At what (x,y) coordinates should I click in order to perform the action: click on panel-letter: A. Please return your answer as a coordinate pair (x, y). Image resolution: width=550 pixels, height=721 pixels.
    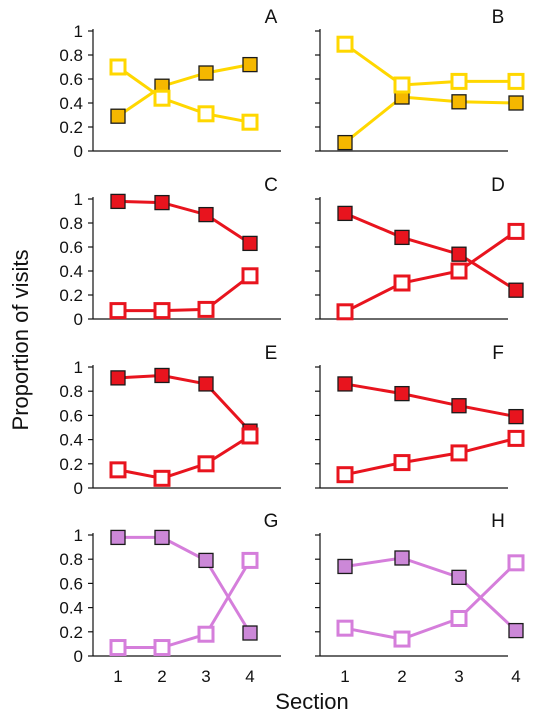
    Looking at the image, I should click on (271, 17).